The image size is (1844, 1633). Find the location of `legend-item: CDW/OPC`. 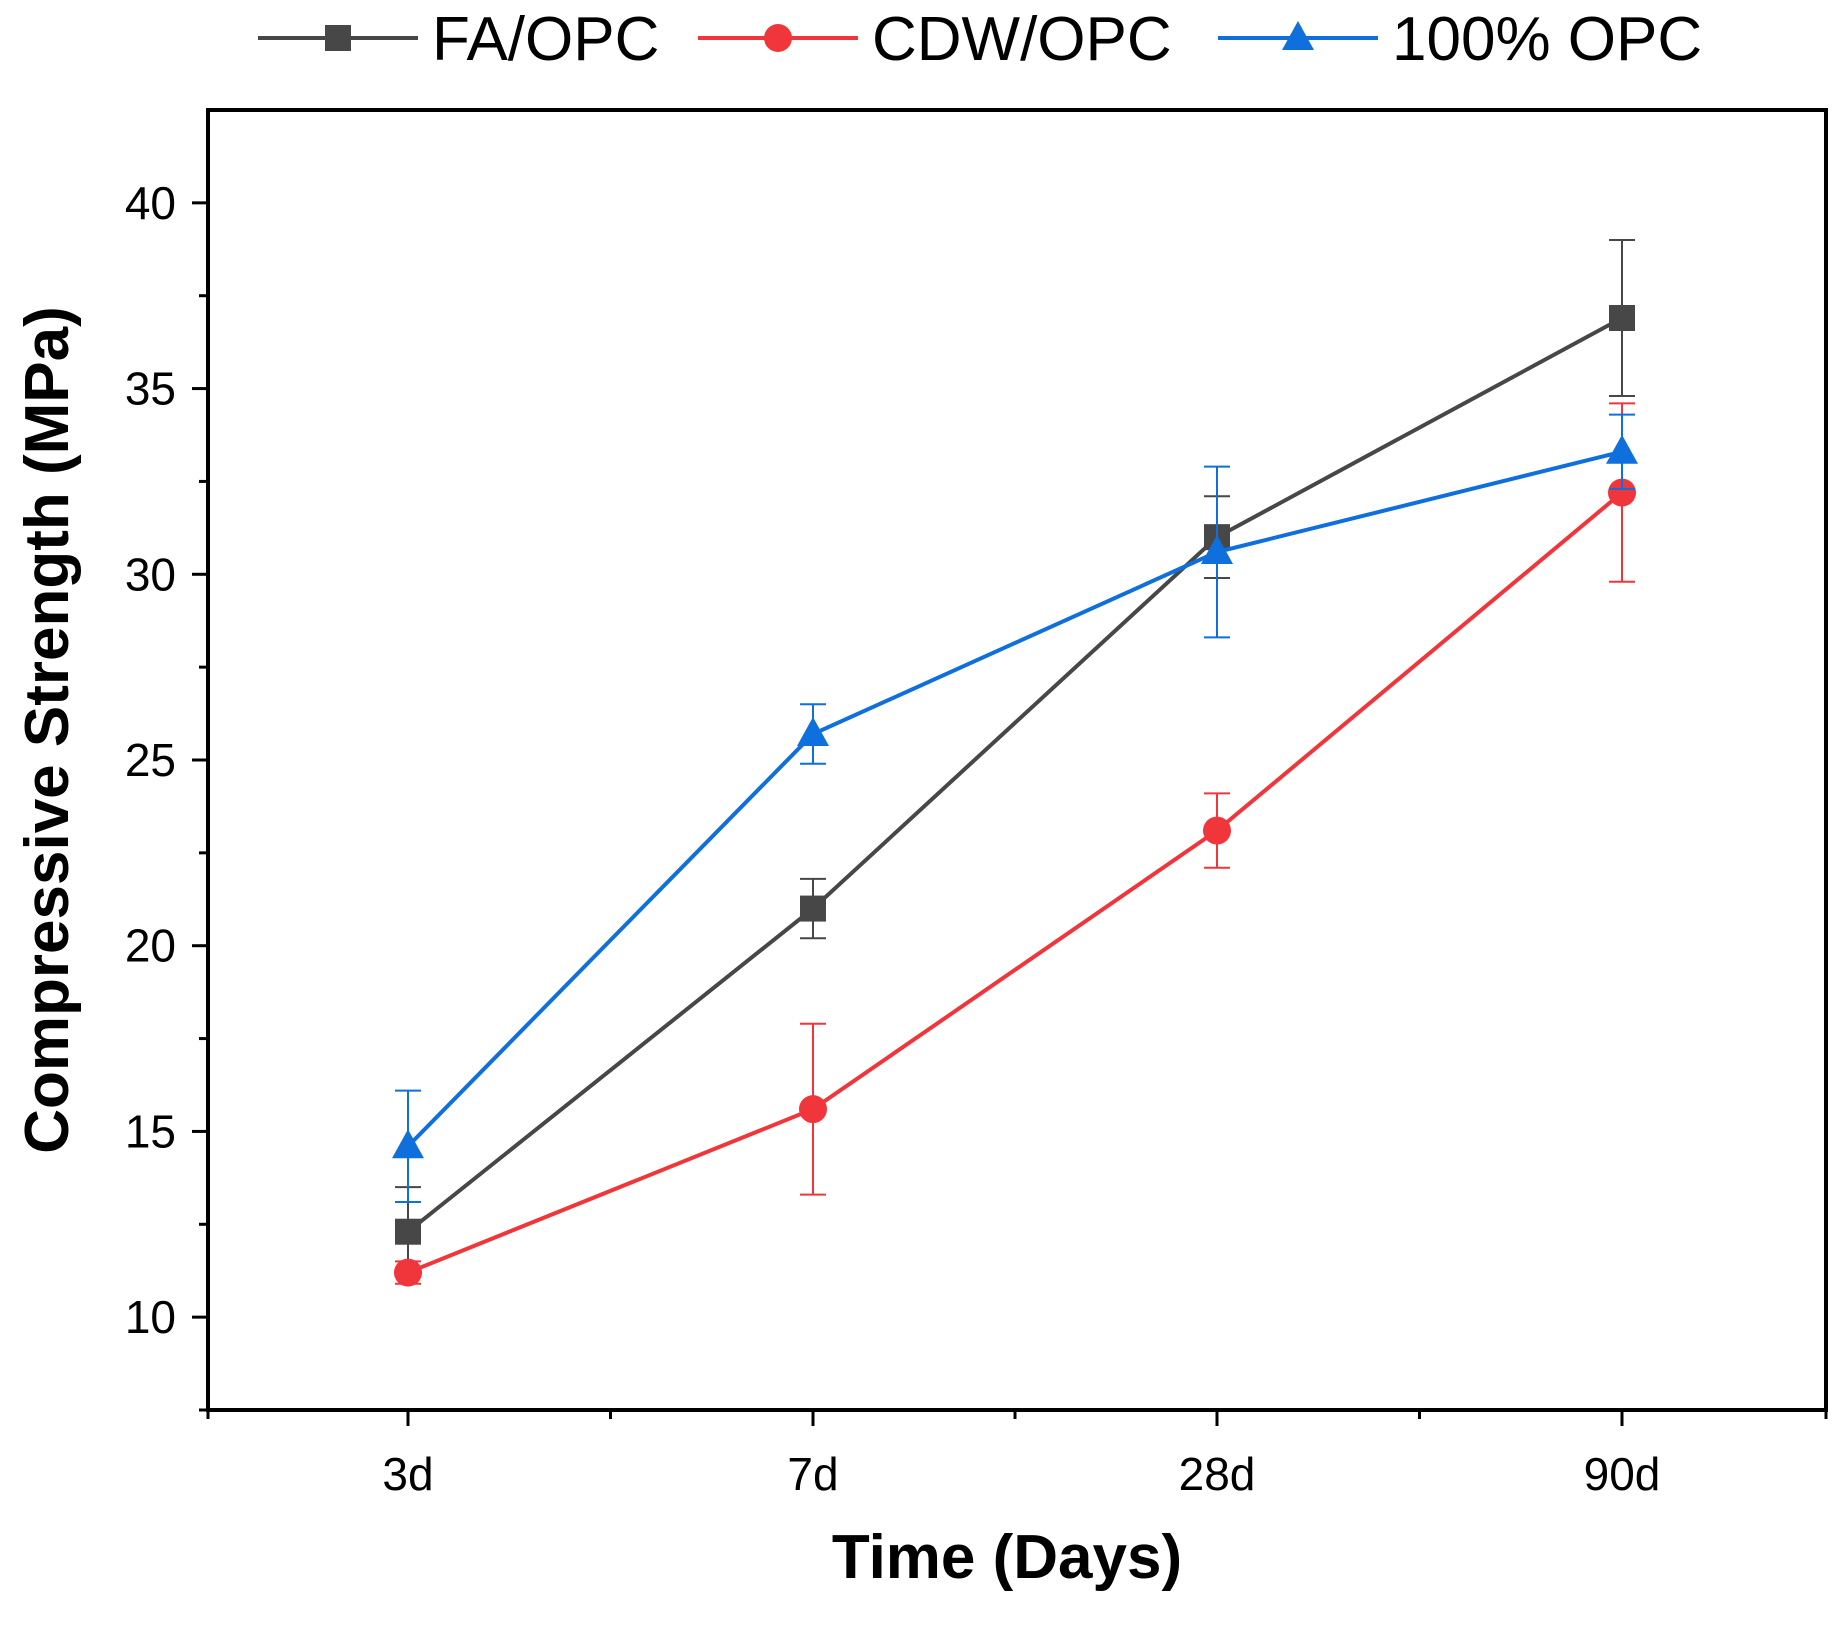

legend-item: CDW/OPC is located at coordinates (935, 39).